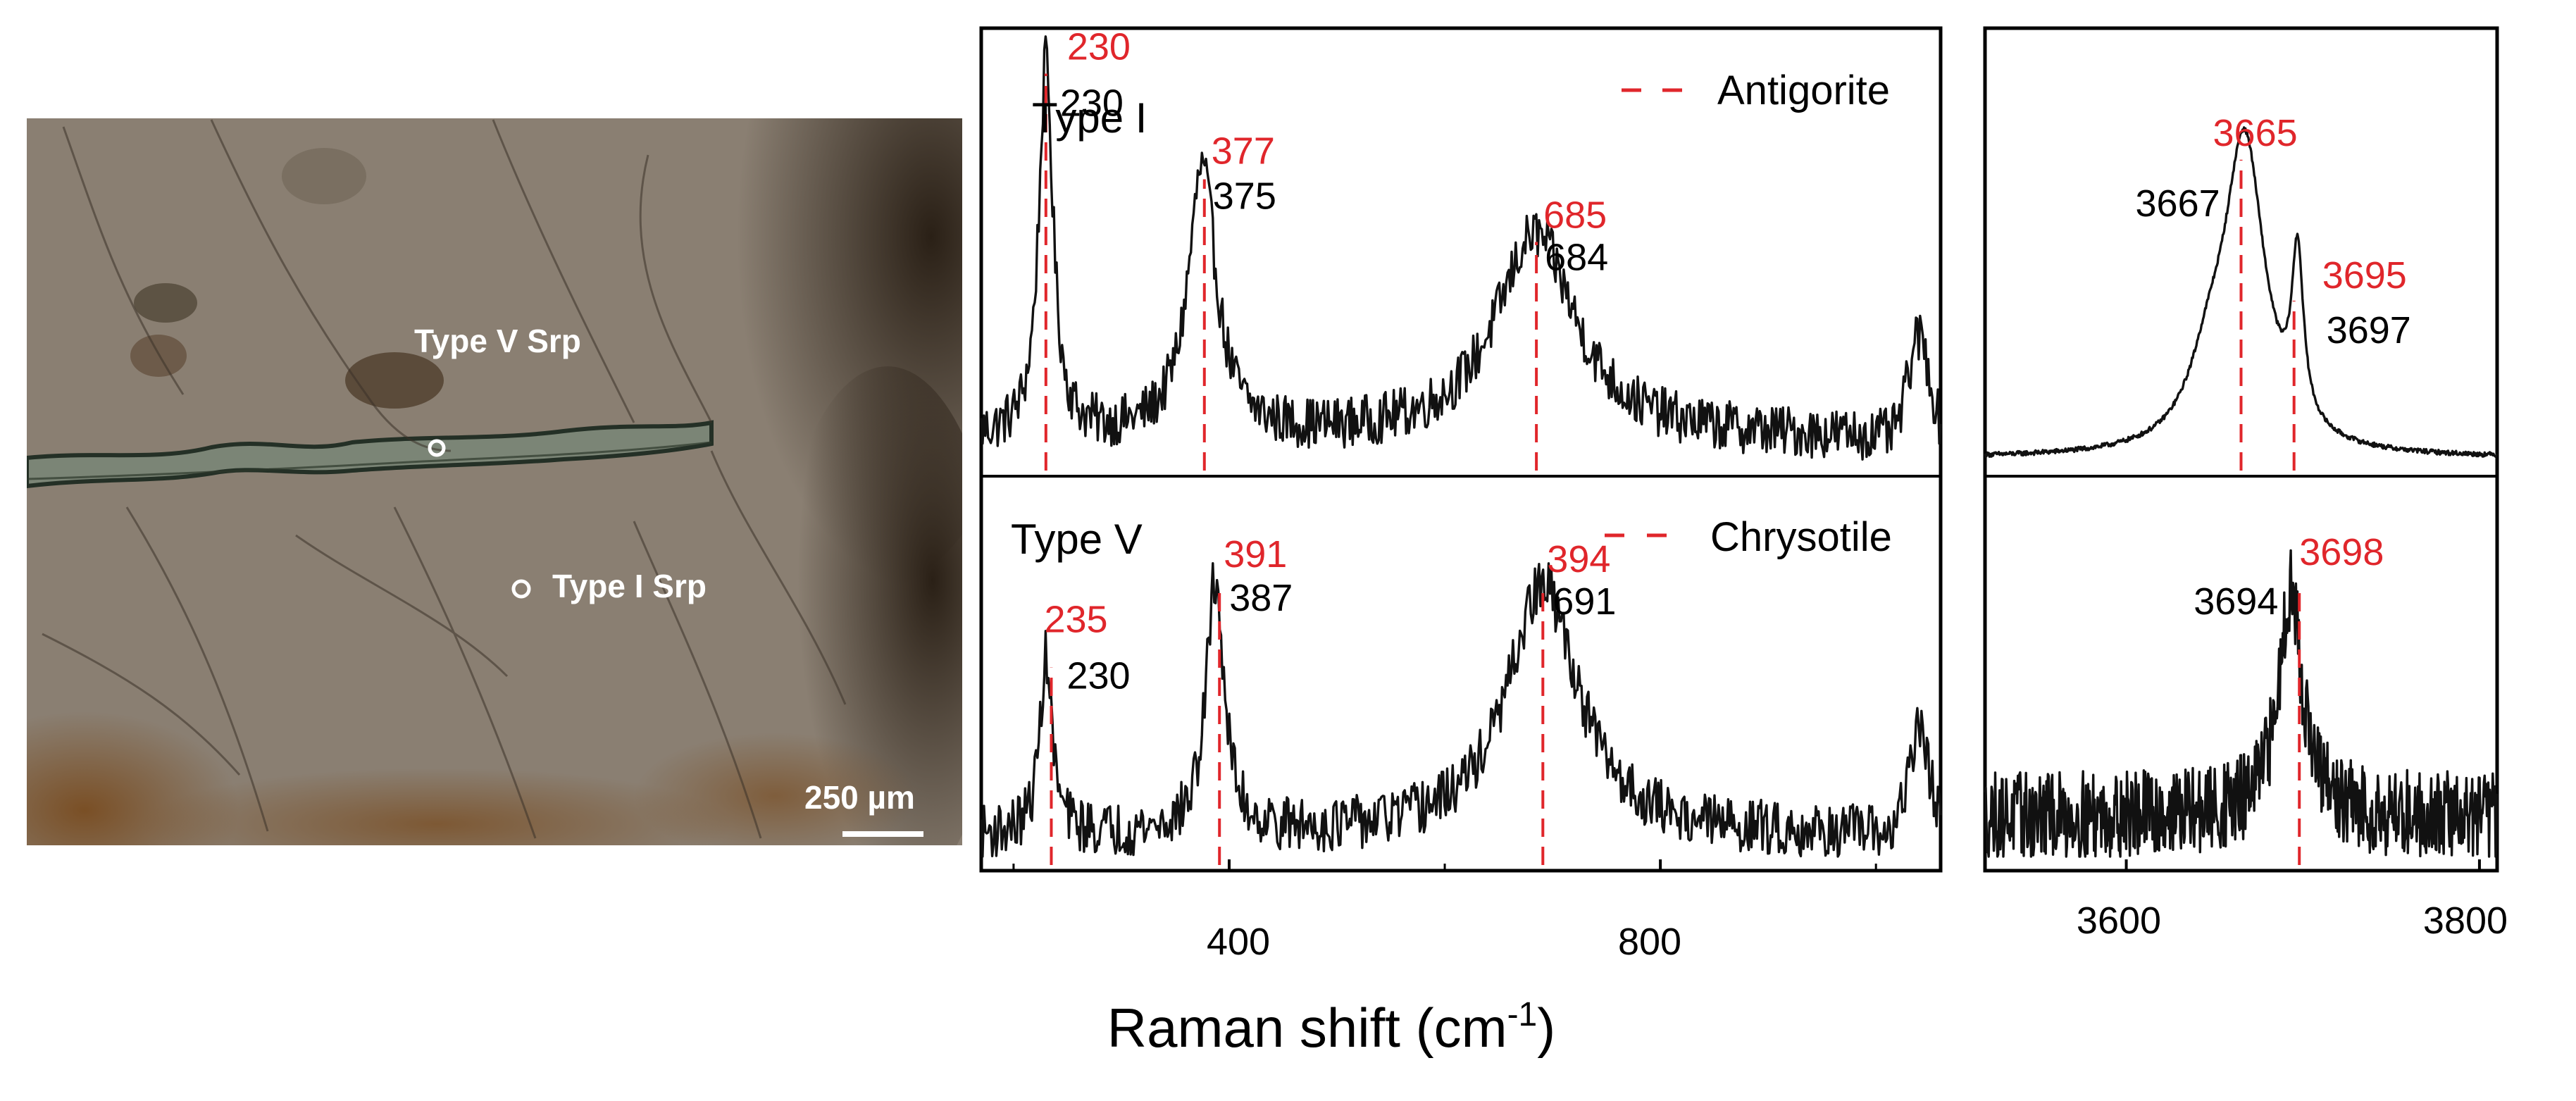  Describe the element at coordinates (1243, 151) in the screenshot. I see `reference-peak-label: 377` at that location.